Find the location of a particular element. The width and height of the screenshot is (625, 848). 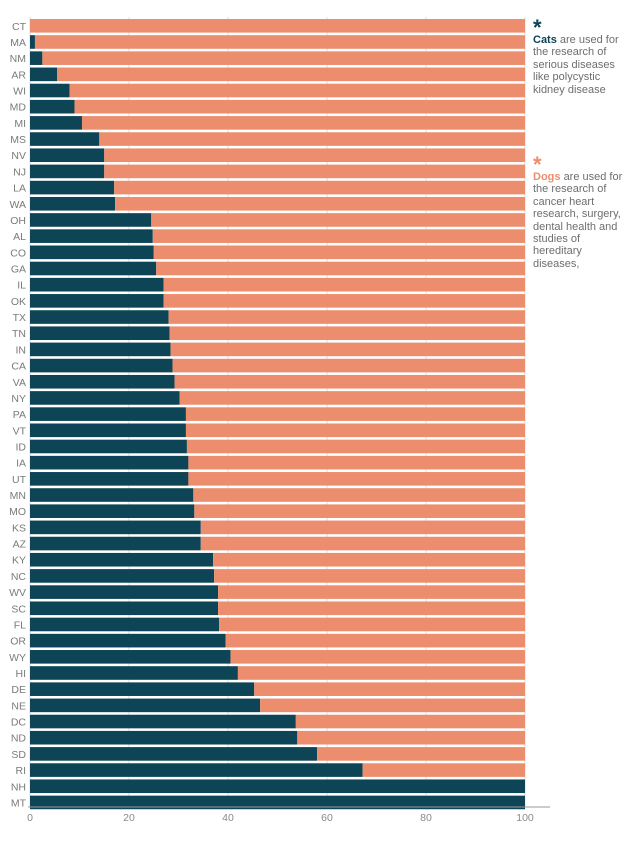

bar-cats-wi is located at coordinates (50, 90).